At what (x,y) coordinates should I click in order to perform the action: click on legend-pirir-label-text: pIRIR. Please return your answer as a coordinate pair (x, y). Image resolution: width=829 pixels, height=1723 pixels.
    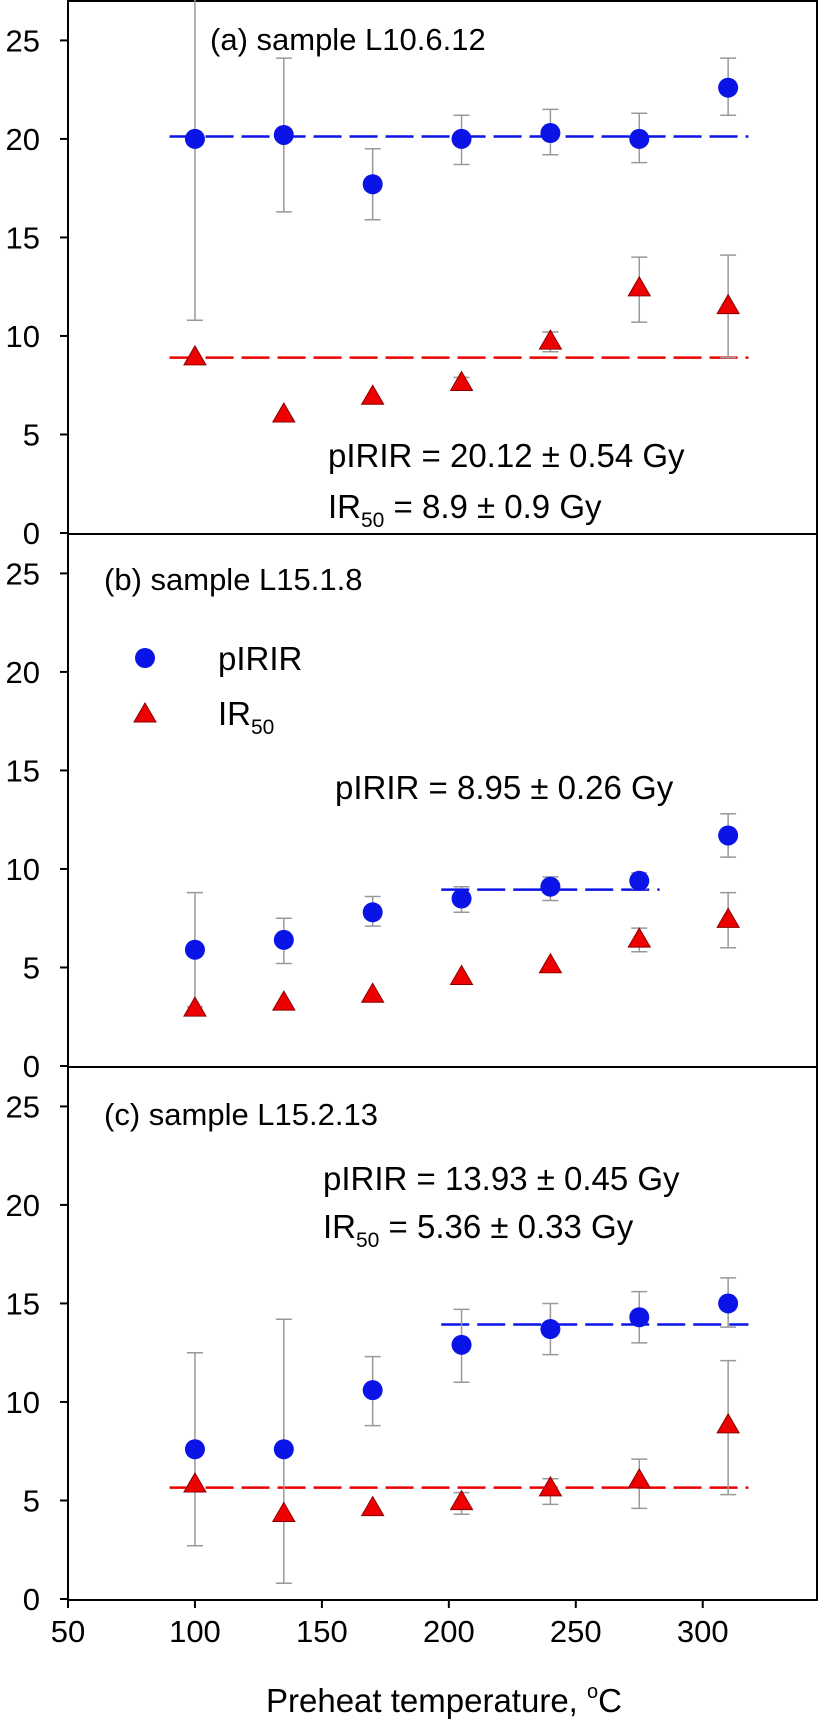
    Looking at the image, I should click on (260, 658).